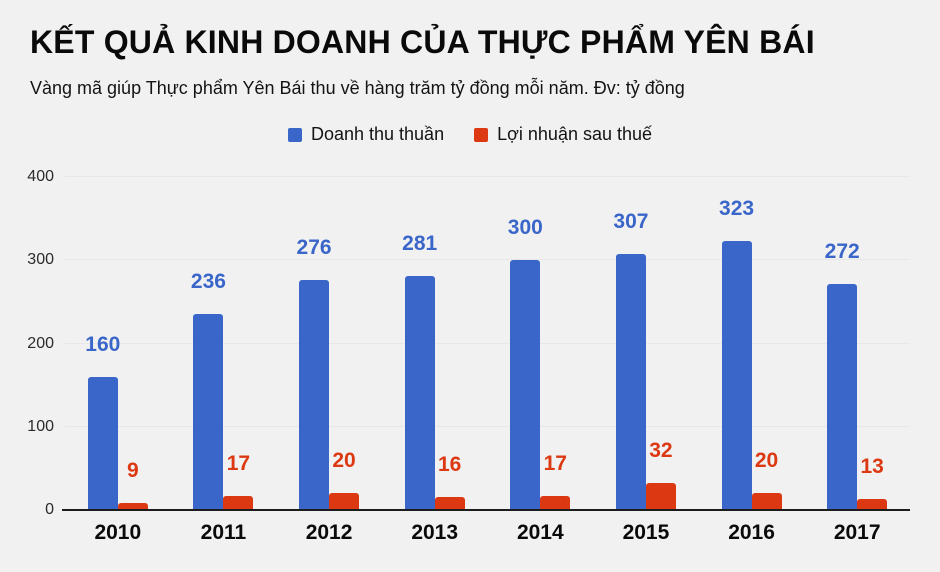  I want to click on bar-group: 323 20 2016, so click(752, 360).